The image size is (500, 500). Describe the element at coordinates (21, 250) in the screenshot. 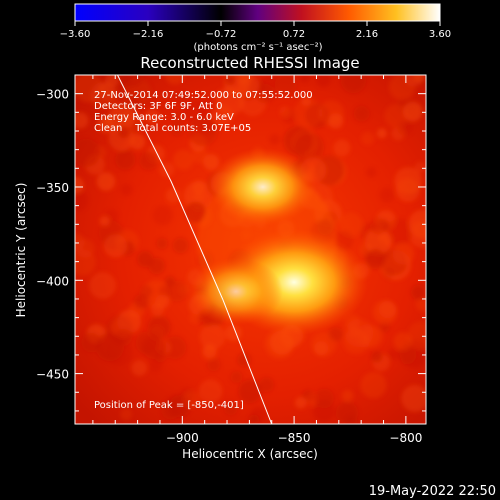

I see `y-axis-label: Heliocentric Y (arcsec)` at that location.